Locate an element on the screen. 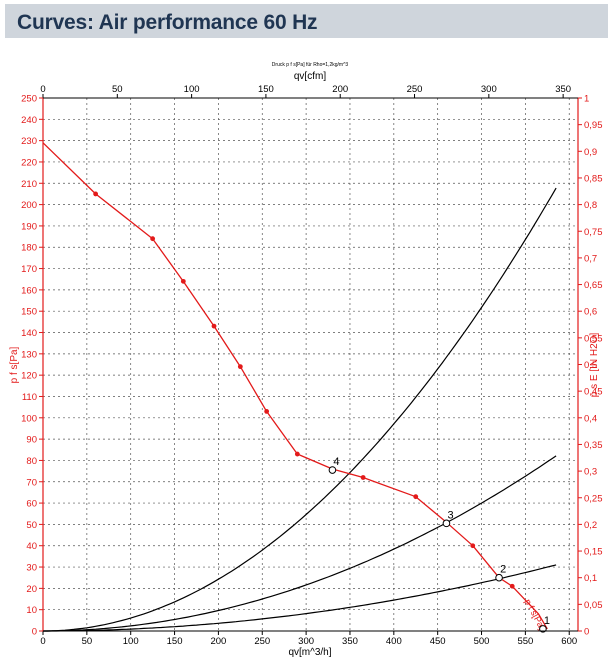  y-left-tick-label: 100 is located at coordinates (29, 418).